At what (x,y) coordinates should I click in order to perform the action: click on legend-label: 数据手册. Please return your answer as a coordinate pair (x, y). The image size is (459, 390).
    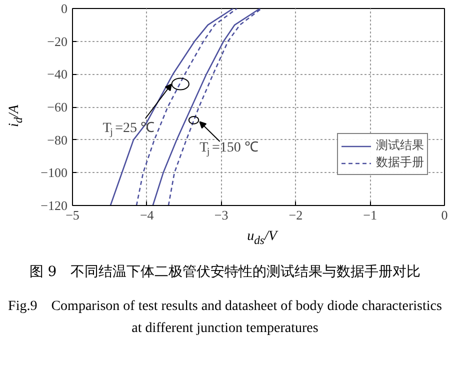
    Looking at the image, I should click on (400, 162).